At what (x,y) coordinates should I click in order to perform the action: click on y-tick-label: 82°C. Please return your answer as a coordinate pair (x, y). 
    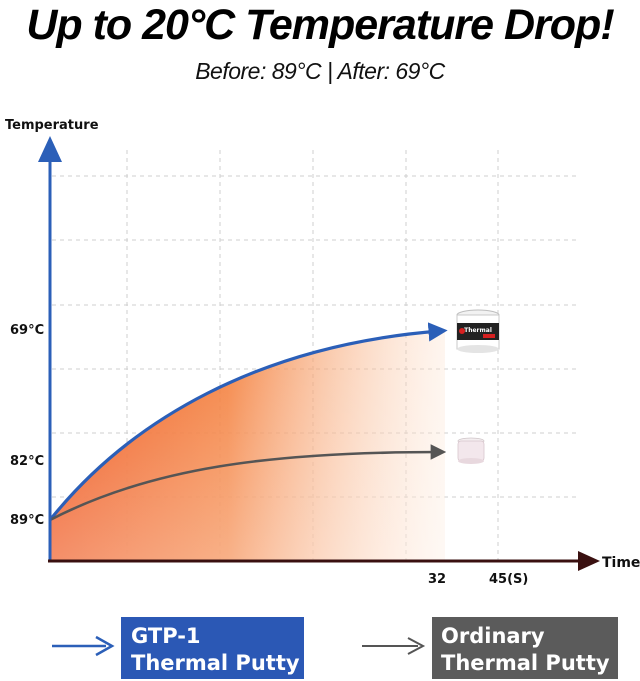
    Looking at the image, I should click on (27, 461).